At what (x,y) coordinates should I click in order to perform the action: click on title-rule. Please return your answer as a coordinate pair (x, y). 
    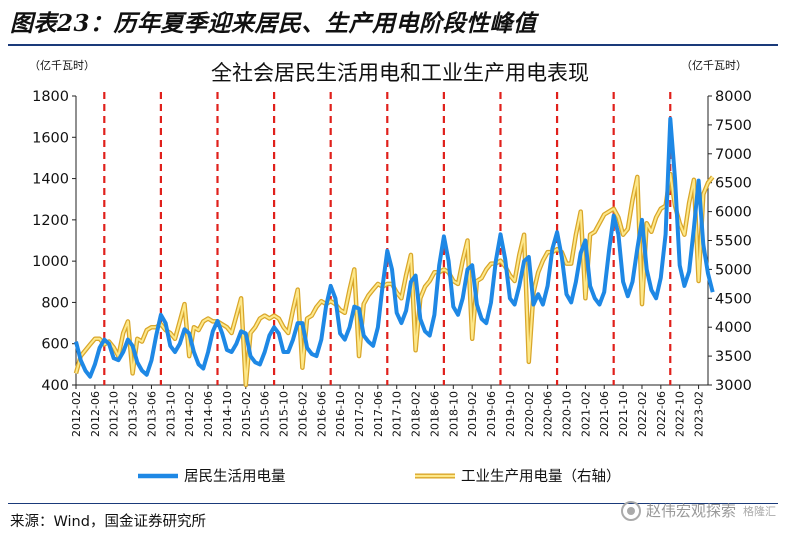
    Looking at the image, I should click on (393, 45).